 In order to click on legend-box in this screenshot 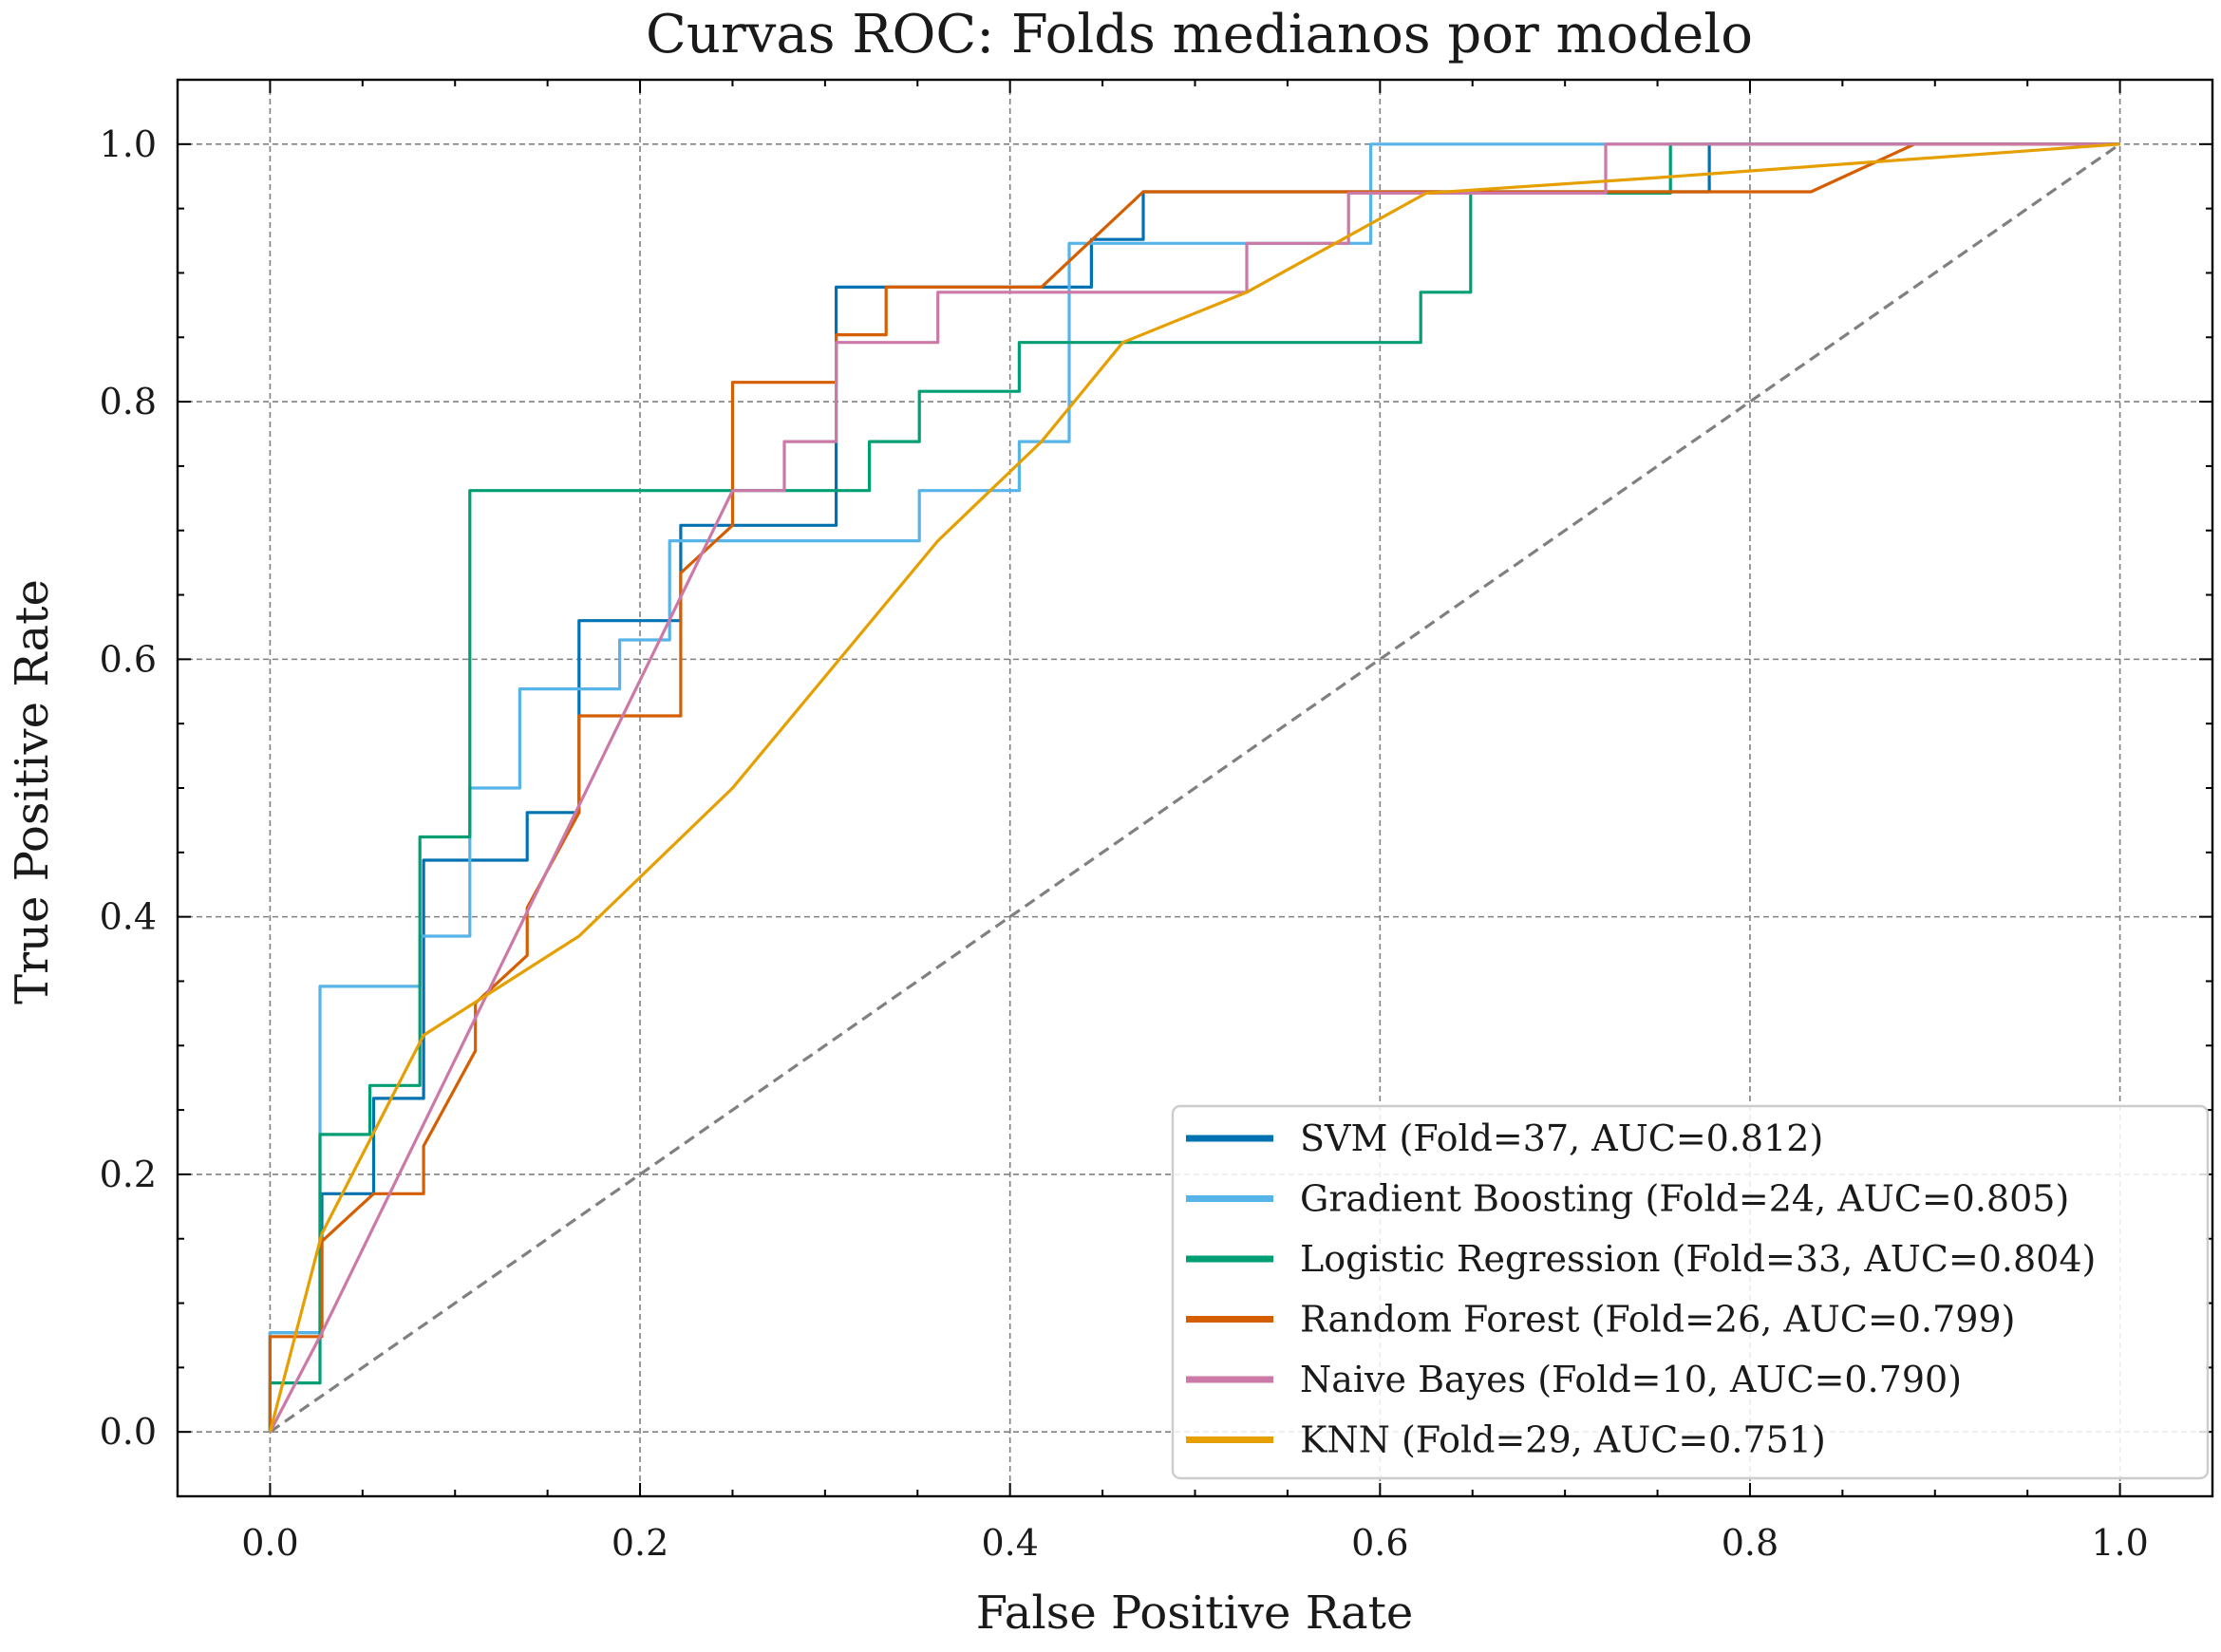, I will do `click(1691, 1292)`.